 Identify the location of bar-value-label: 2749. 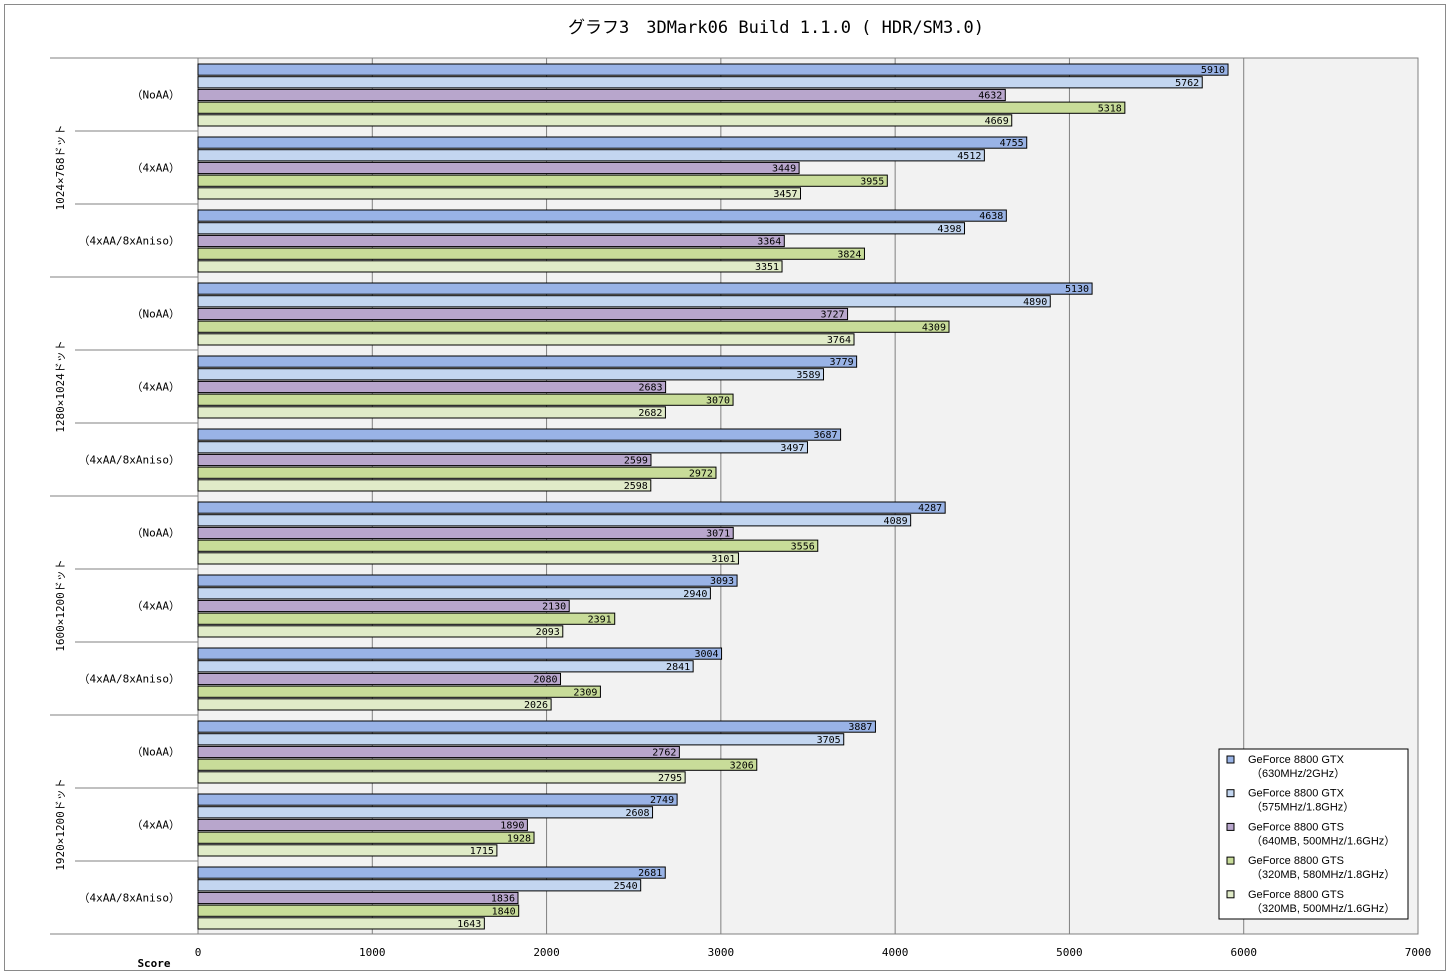
(662, 800).